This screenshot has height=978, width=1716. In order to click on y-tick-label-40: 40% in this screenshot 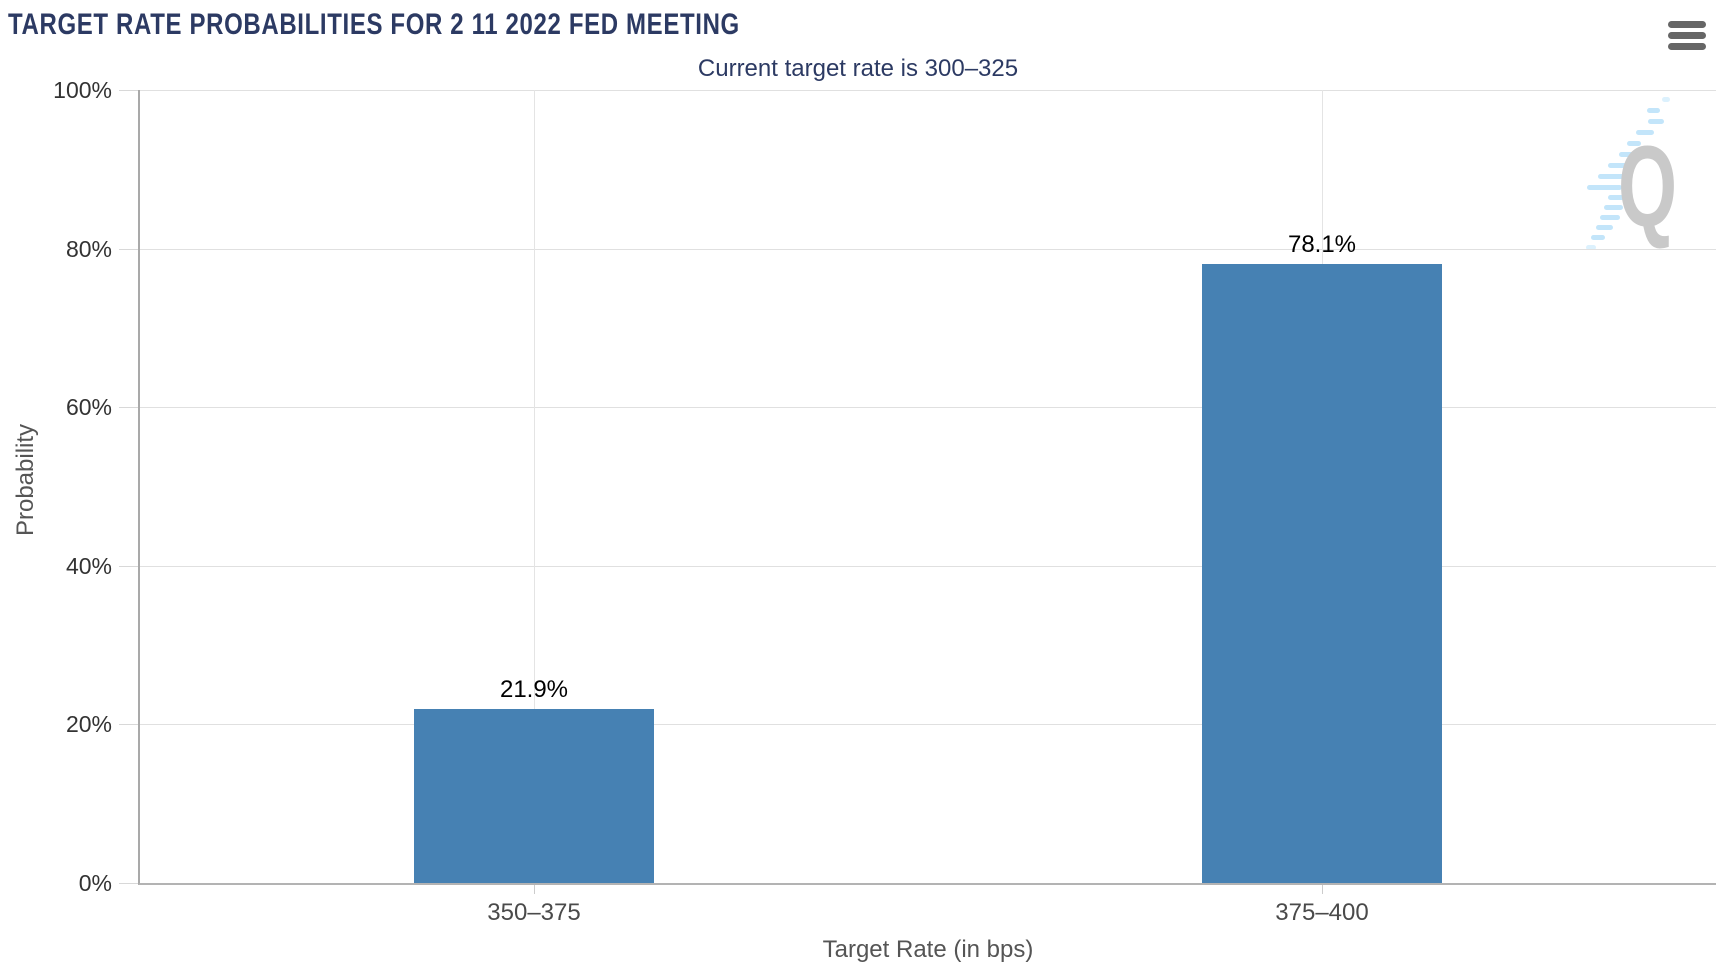, I will do `click(88, 565)`.